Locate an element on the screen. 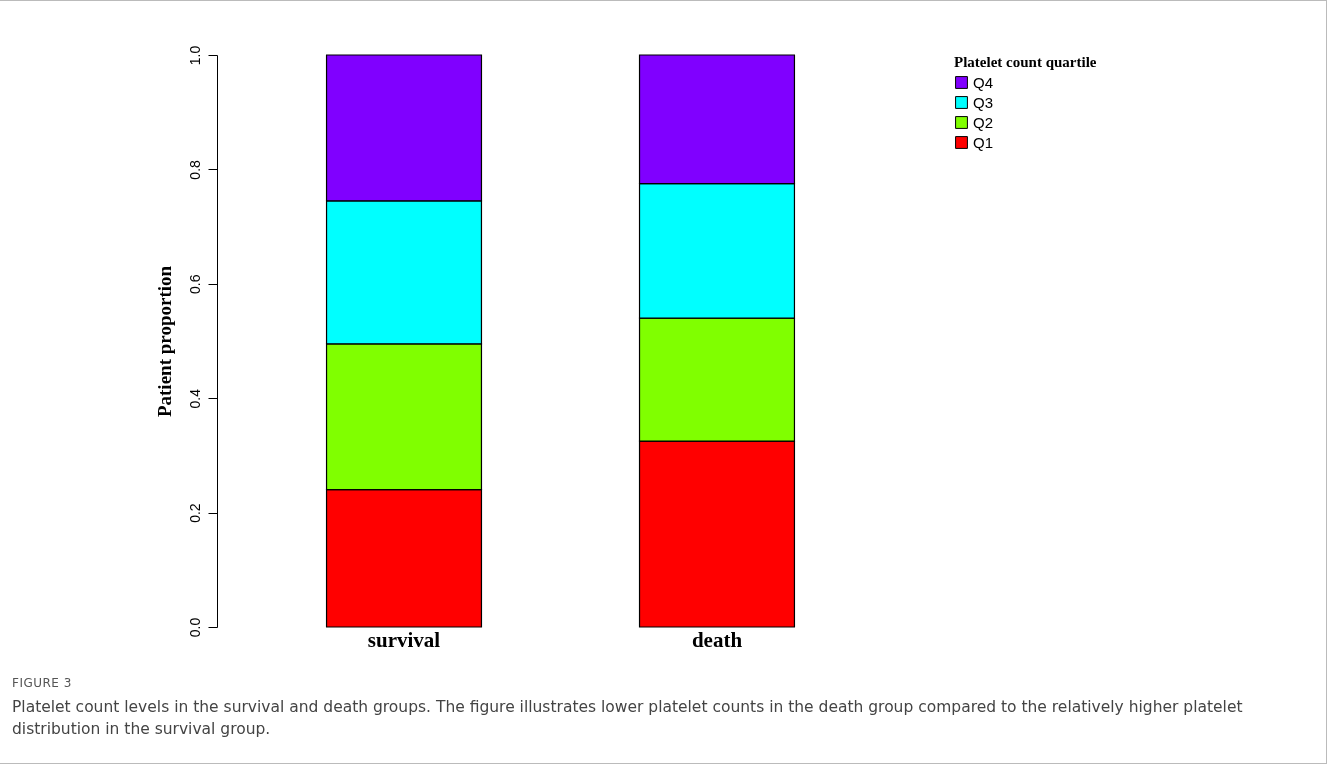 The image size is (1328, 764). text: Platelet count levels in the survival and death groups. The figure illustrates lower platelet counts in the death group compared to the relatively higher platelet distribution in the survival group. is located at coordinates (628, 718).